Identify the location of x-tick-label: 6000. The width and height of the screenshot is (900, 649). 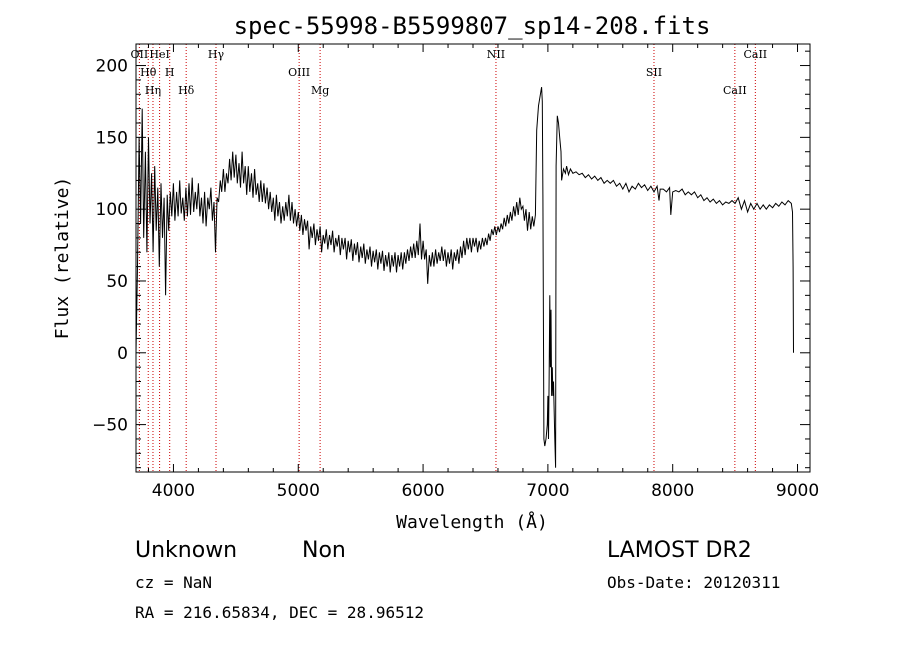
(422, 491).